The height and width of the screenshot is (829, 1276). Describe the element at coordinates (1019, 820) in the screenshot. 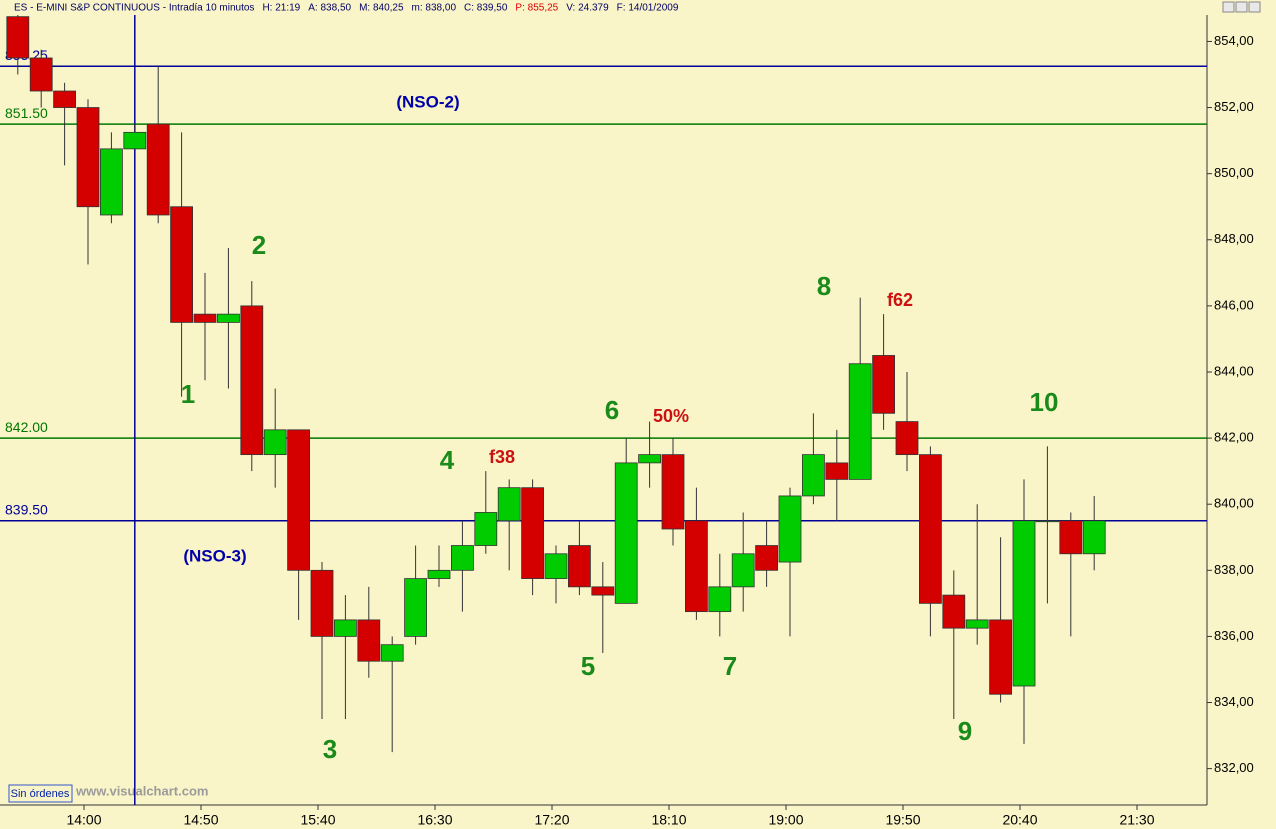

I see `x-tick-label: 20:40` at that location.